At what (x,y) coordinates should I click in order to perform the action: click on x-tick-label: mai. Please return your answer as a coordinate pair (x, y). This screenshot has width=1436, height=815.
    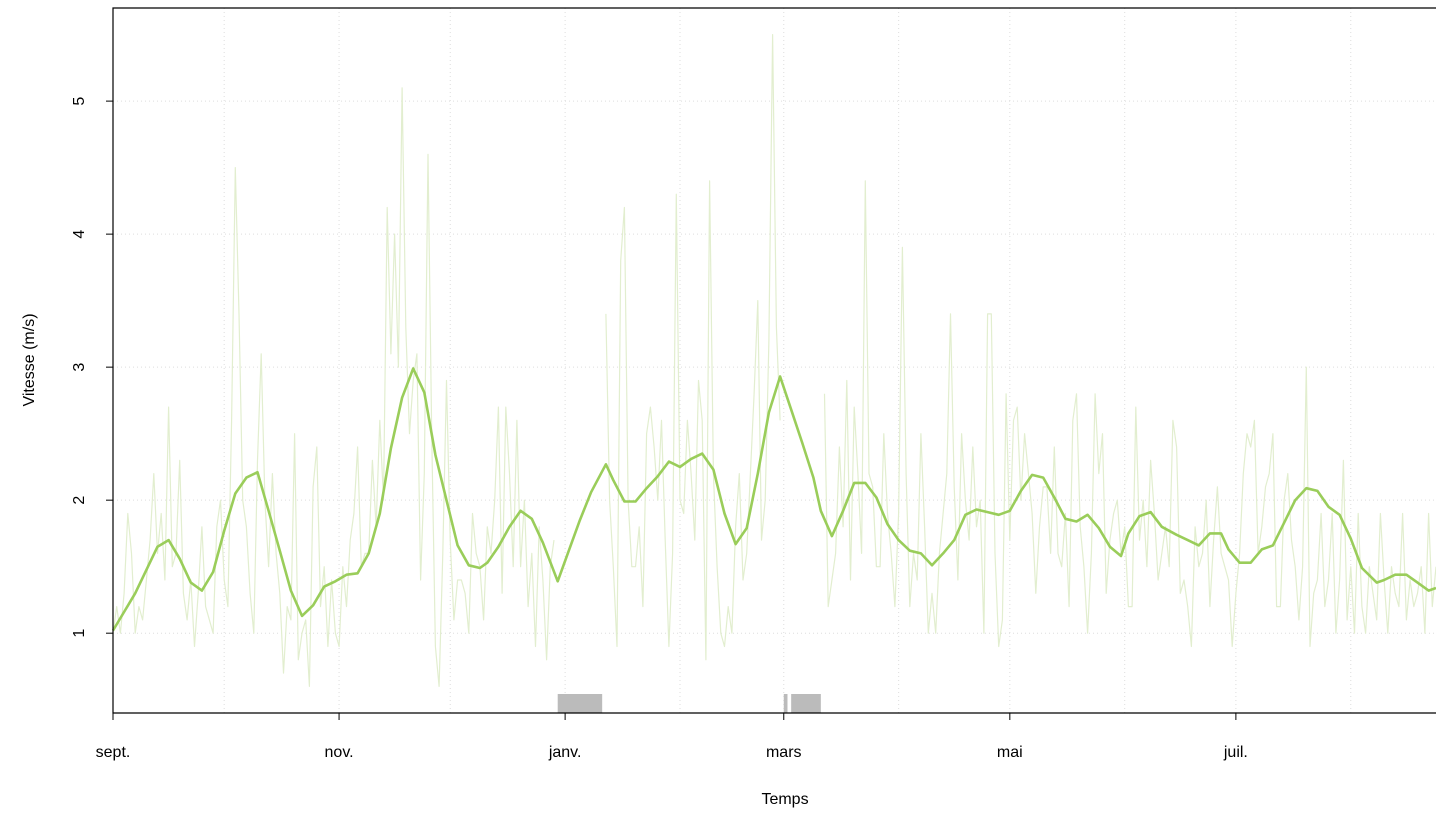
    Looking at the image, I should click on (1010, 752).